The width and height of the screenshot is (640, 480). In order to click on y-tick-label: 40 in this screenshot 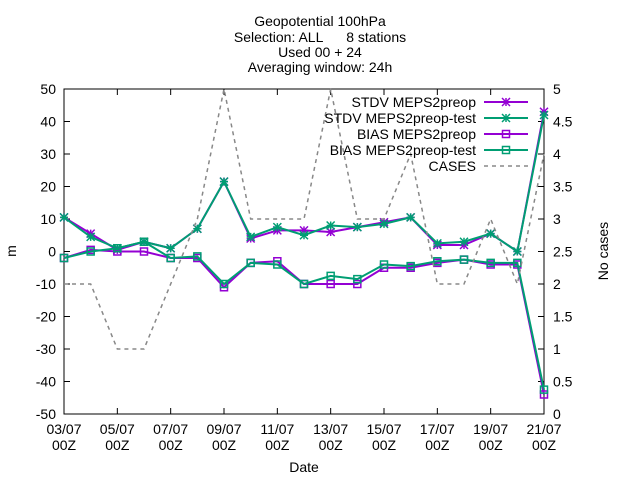, I will do `click(48, 122)`.